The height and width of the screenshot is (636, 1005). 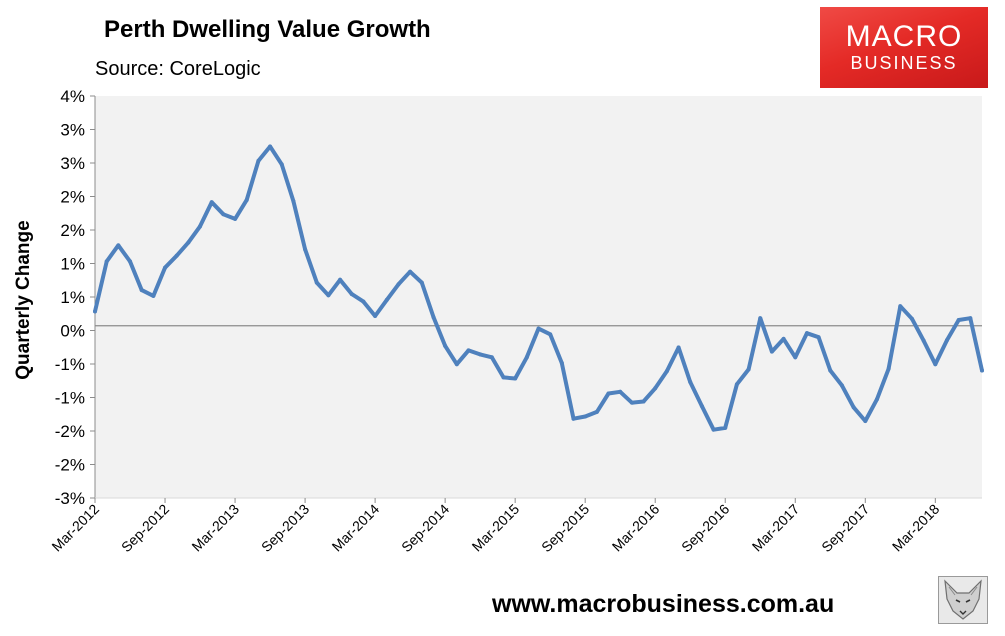 I want to click on x-tick-label: Sep-2013, so click(x=285, y=528).